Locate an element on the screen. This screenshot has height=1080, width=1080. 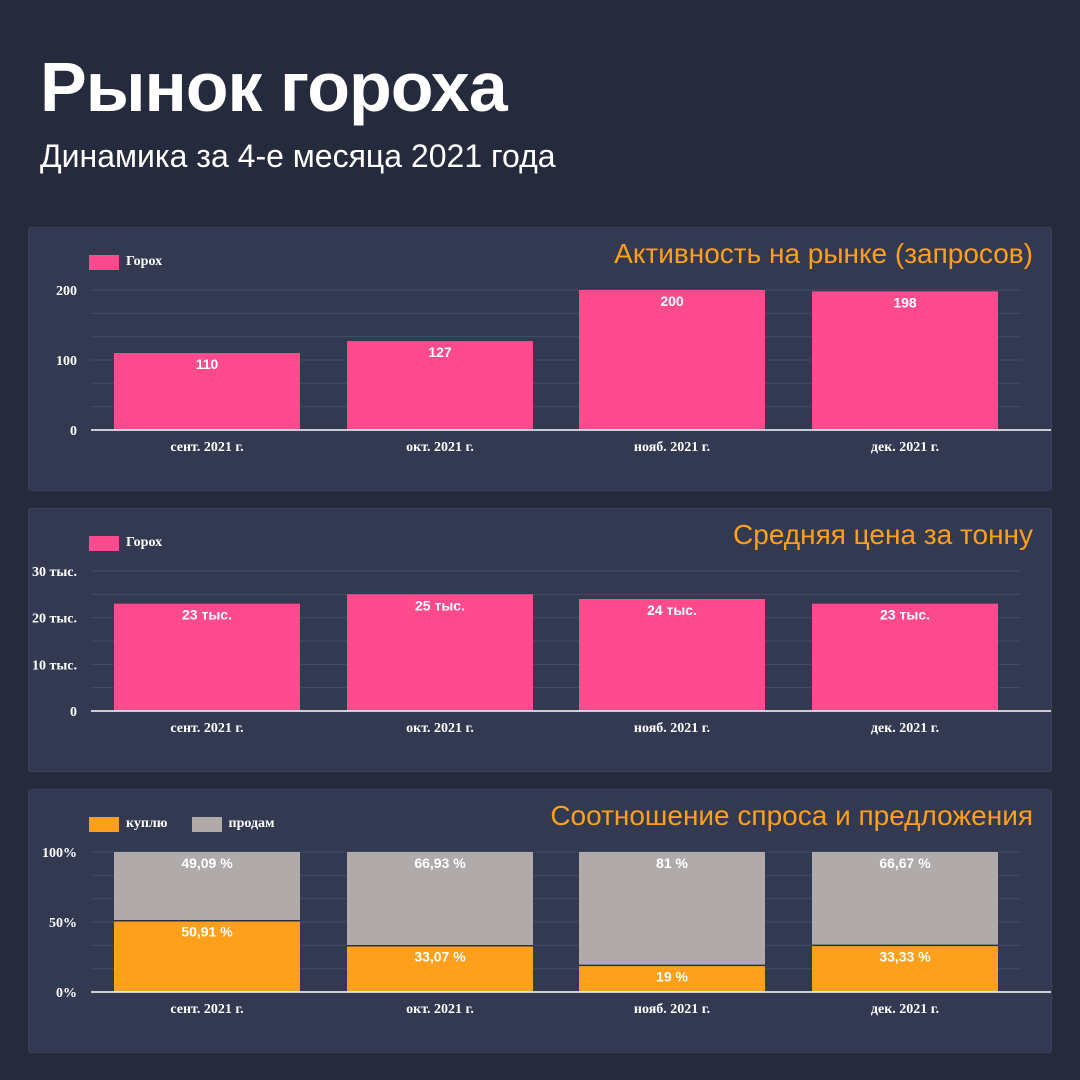
legend-item-kuplyu: куплю is located at coordinates (128, 824).